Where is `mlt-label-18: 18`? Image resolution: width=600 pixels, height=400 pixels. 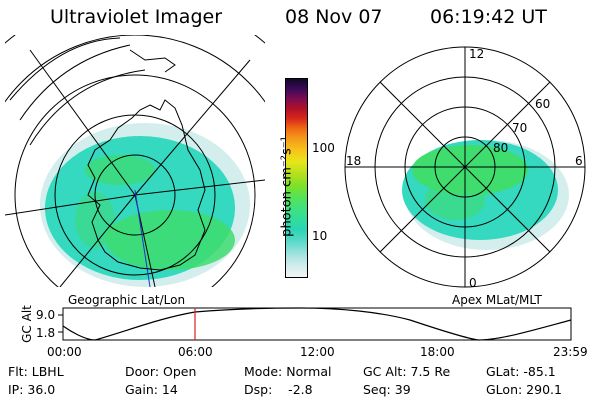
mlt-label-18: 18 is located at coordinates (354, 161).